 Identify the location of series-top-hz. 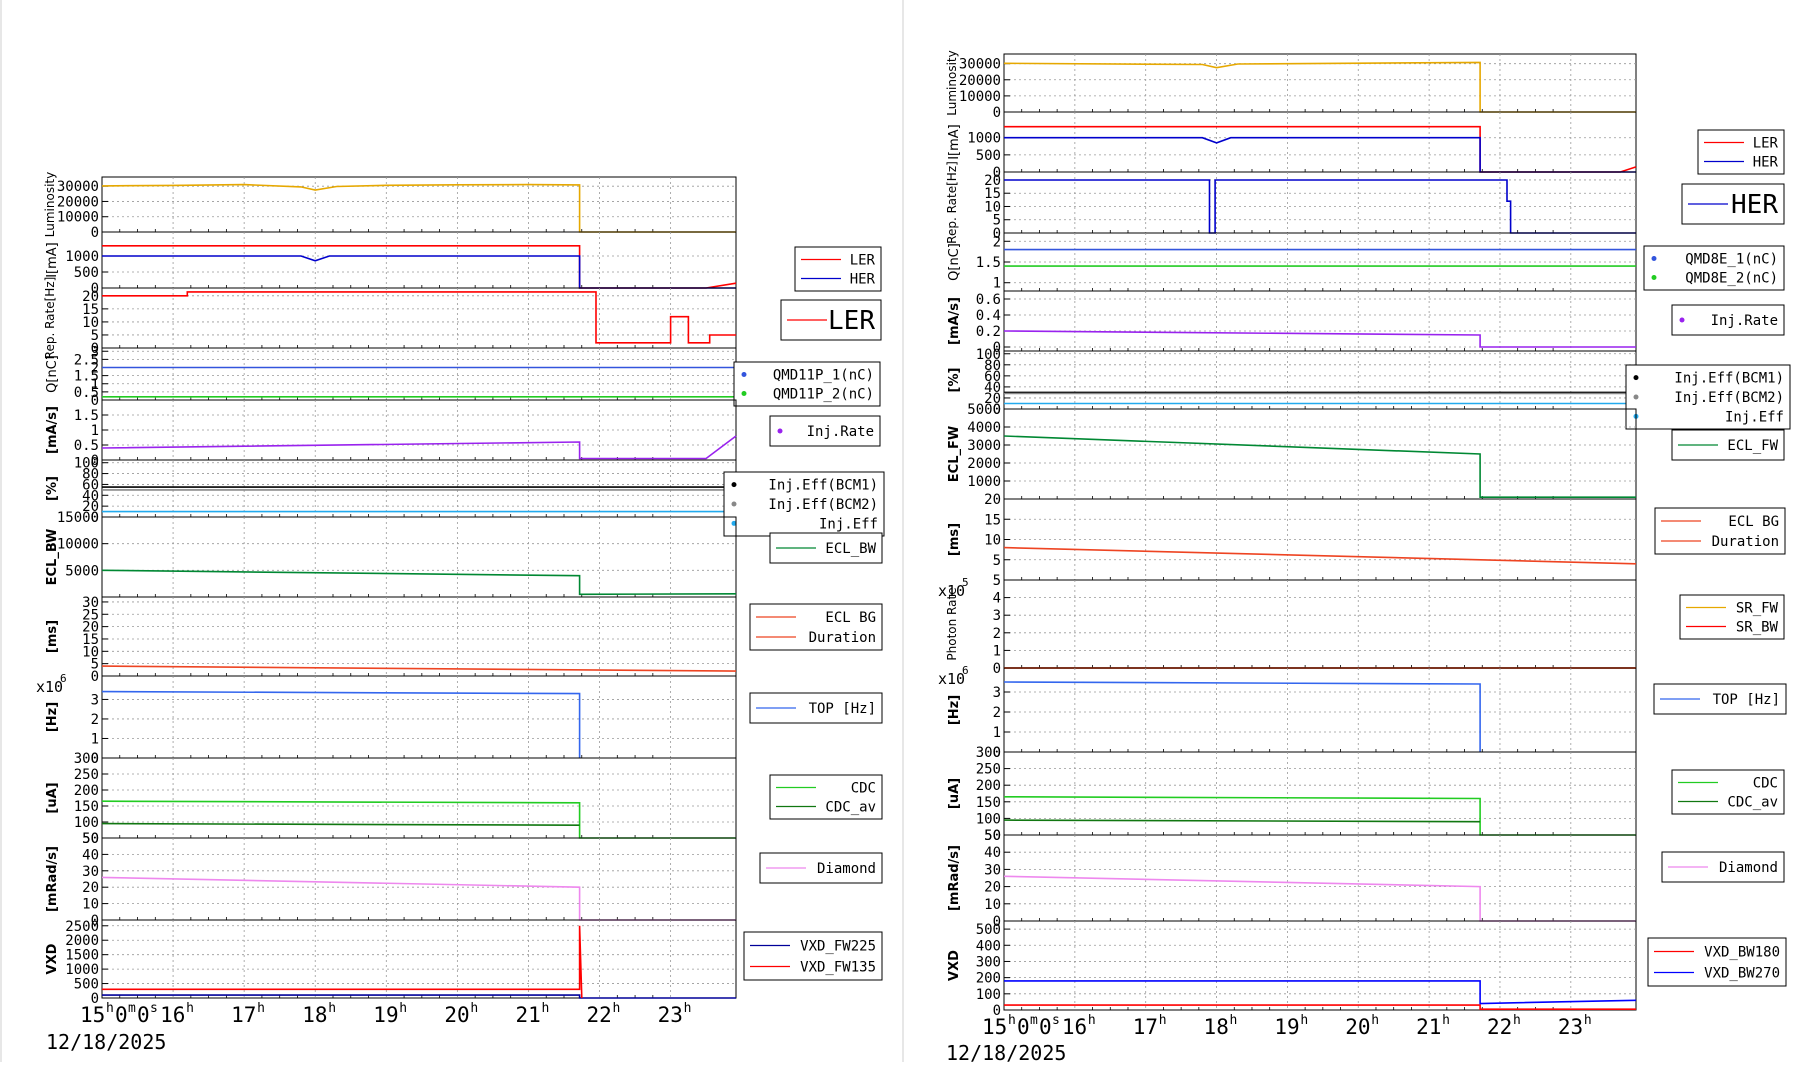
(341, 724).